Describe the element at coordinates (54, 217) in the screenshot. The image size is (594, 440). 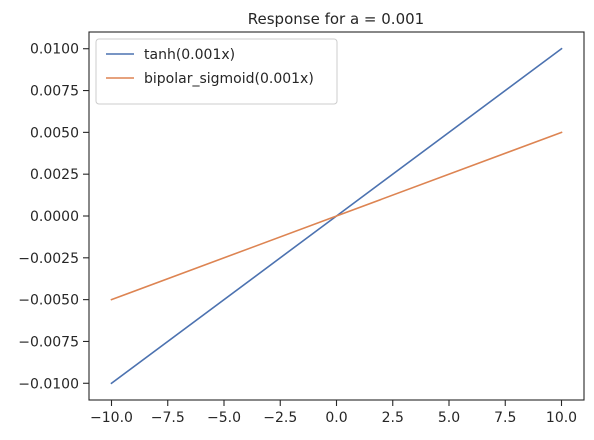
I see `y-tick-label: 0.0000` at that location.